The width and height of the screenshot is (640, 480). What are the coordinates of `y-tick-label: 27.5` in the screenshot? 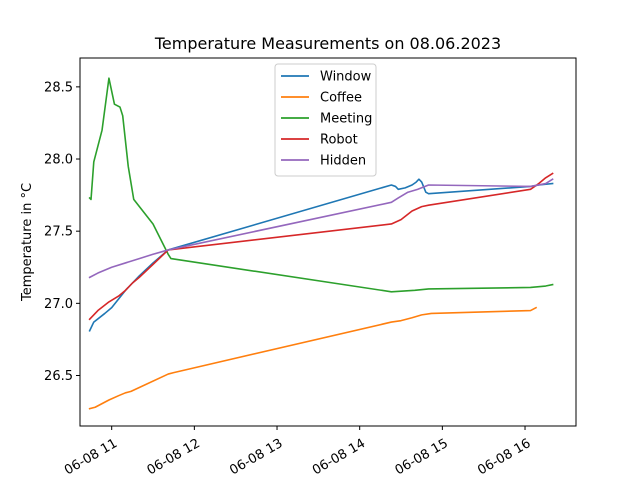 It's located at (58, 232).